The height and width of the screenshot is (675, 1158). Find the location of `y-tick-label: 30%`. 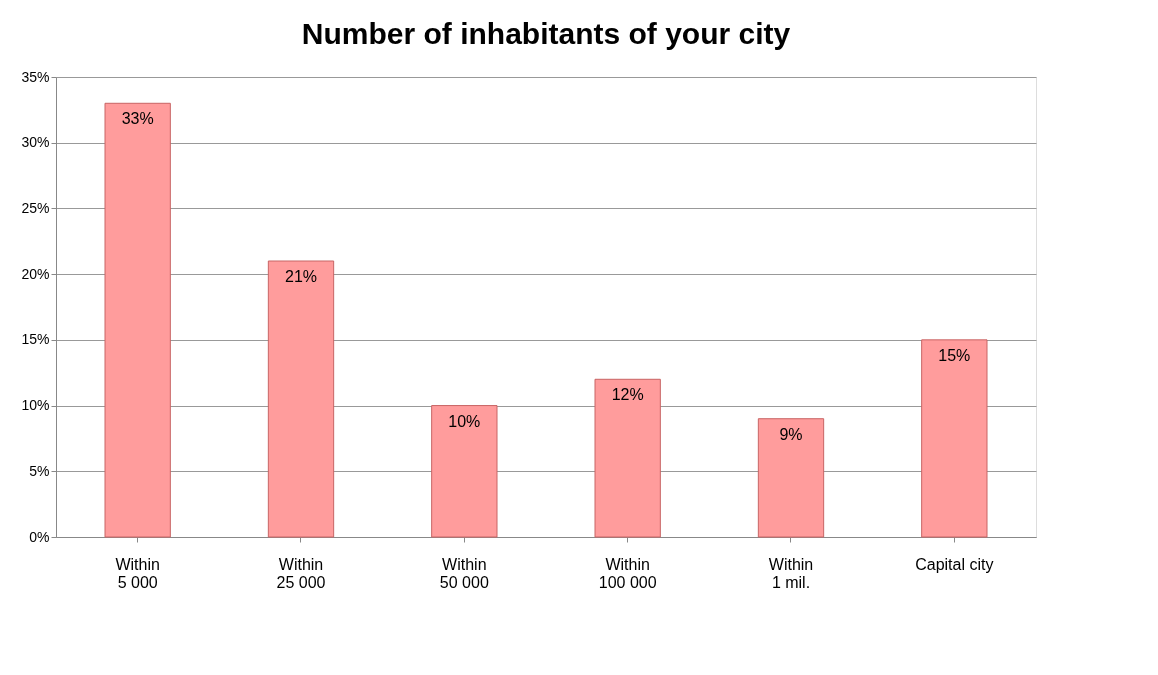

y-tick-label: 30% is located at coordinates (35, 142).